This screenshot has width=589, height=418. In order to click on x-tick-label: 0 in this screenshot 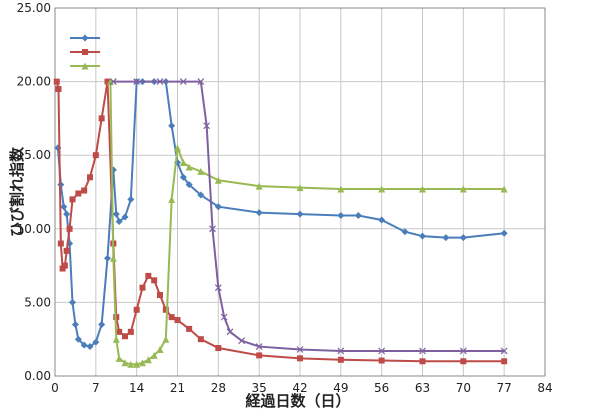, I will do `click(55, 388)`.